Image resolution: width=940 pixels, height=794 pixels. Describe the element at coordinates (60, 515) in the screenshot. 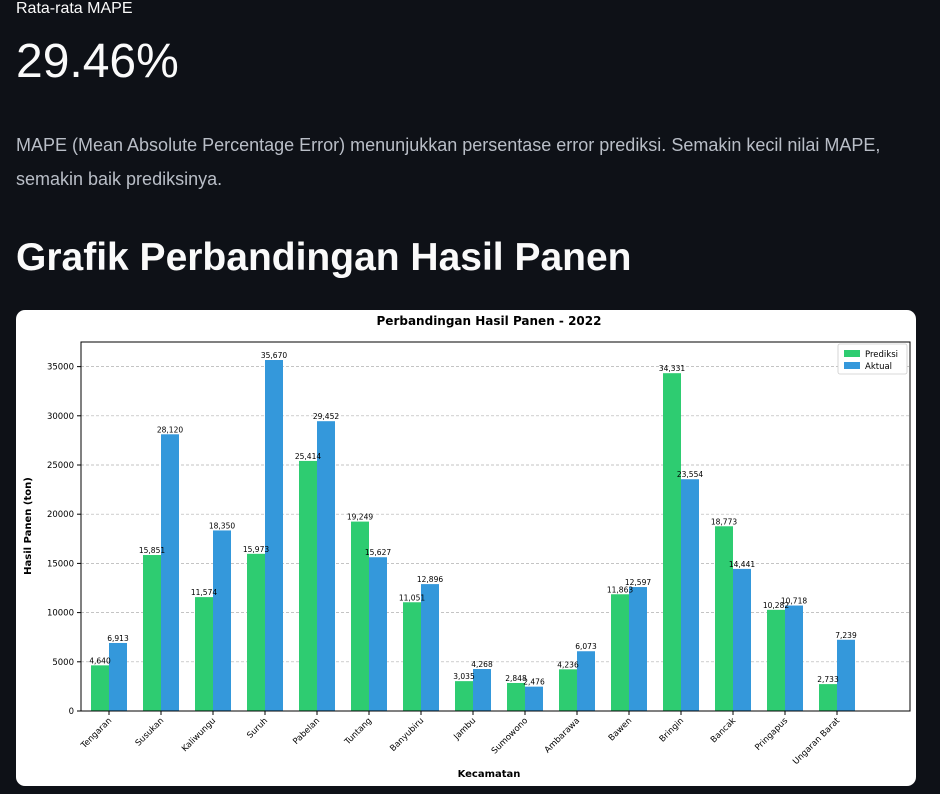

I see `y-tick-label: 20000` at that location.